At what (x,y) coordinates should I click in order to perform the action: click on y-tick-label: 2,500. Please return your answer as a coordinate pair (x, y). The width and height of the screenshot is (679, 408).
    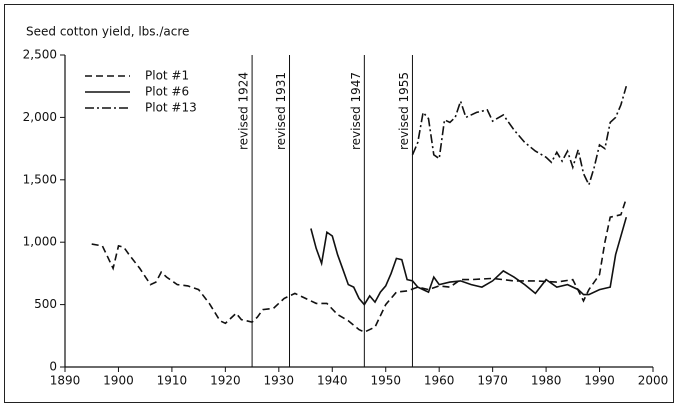
    Looking at the image, I should click on (40, 55).